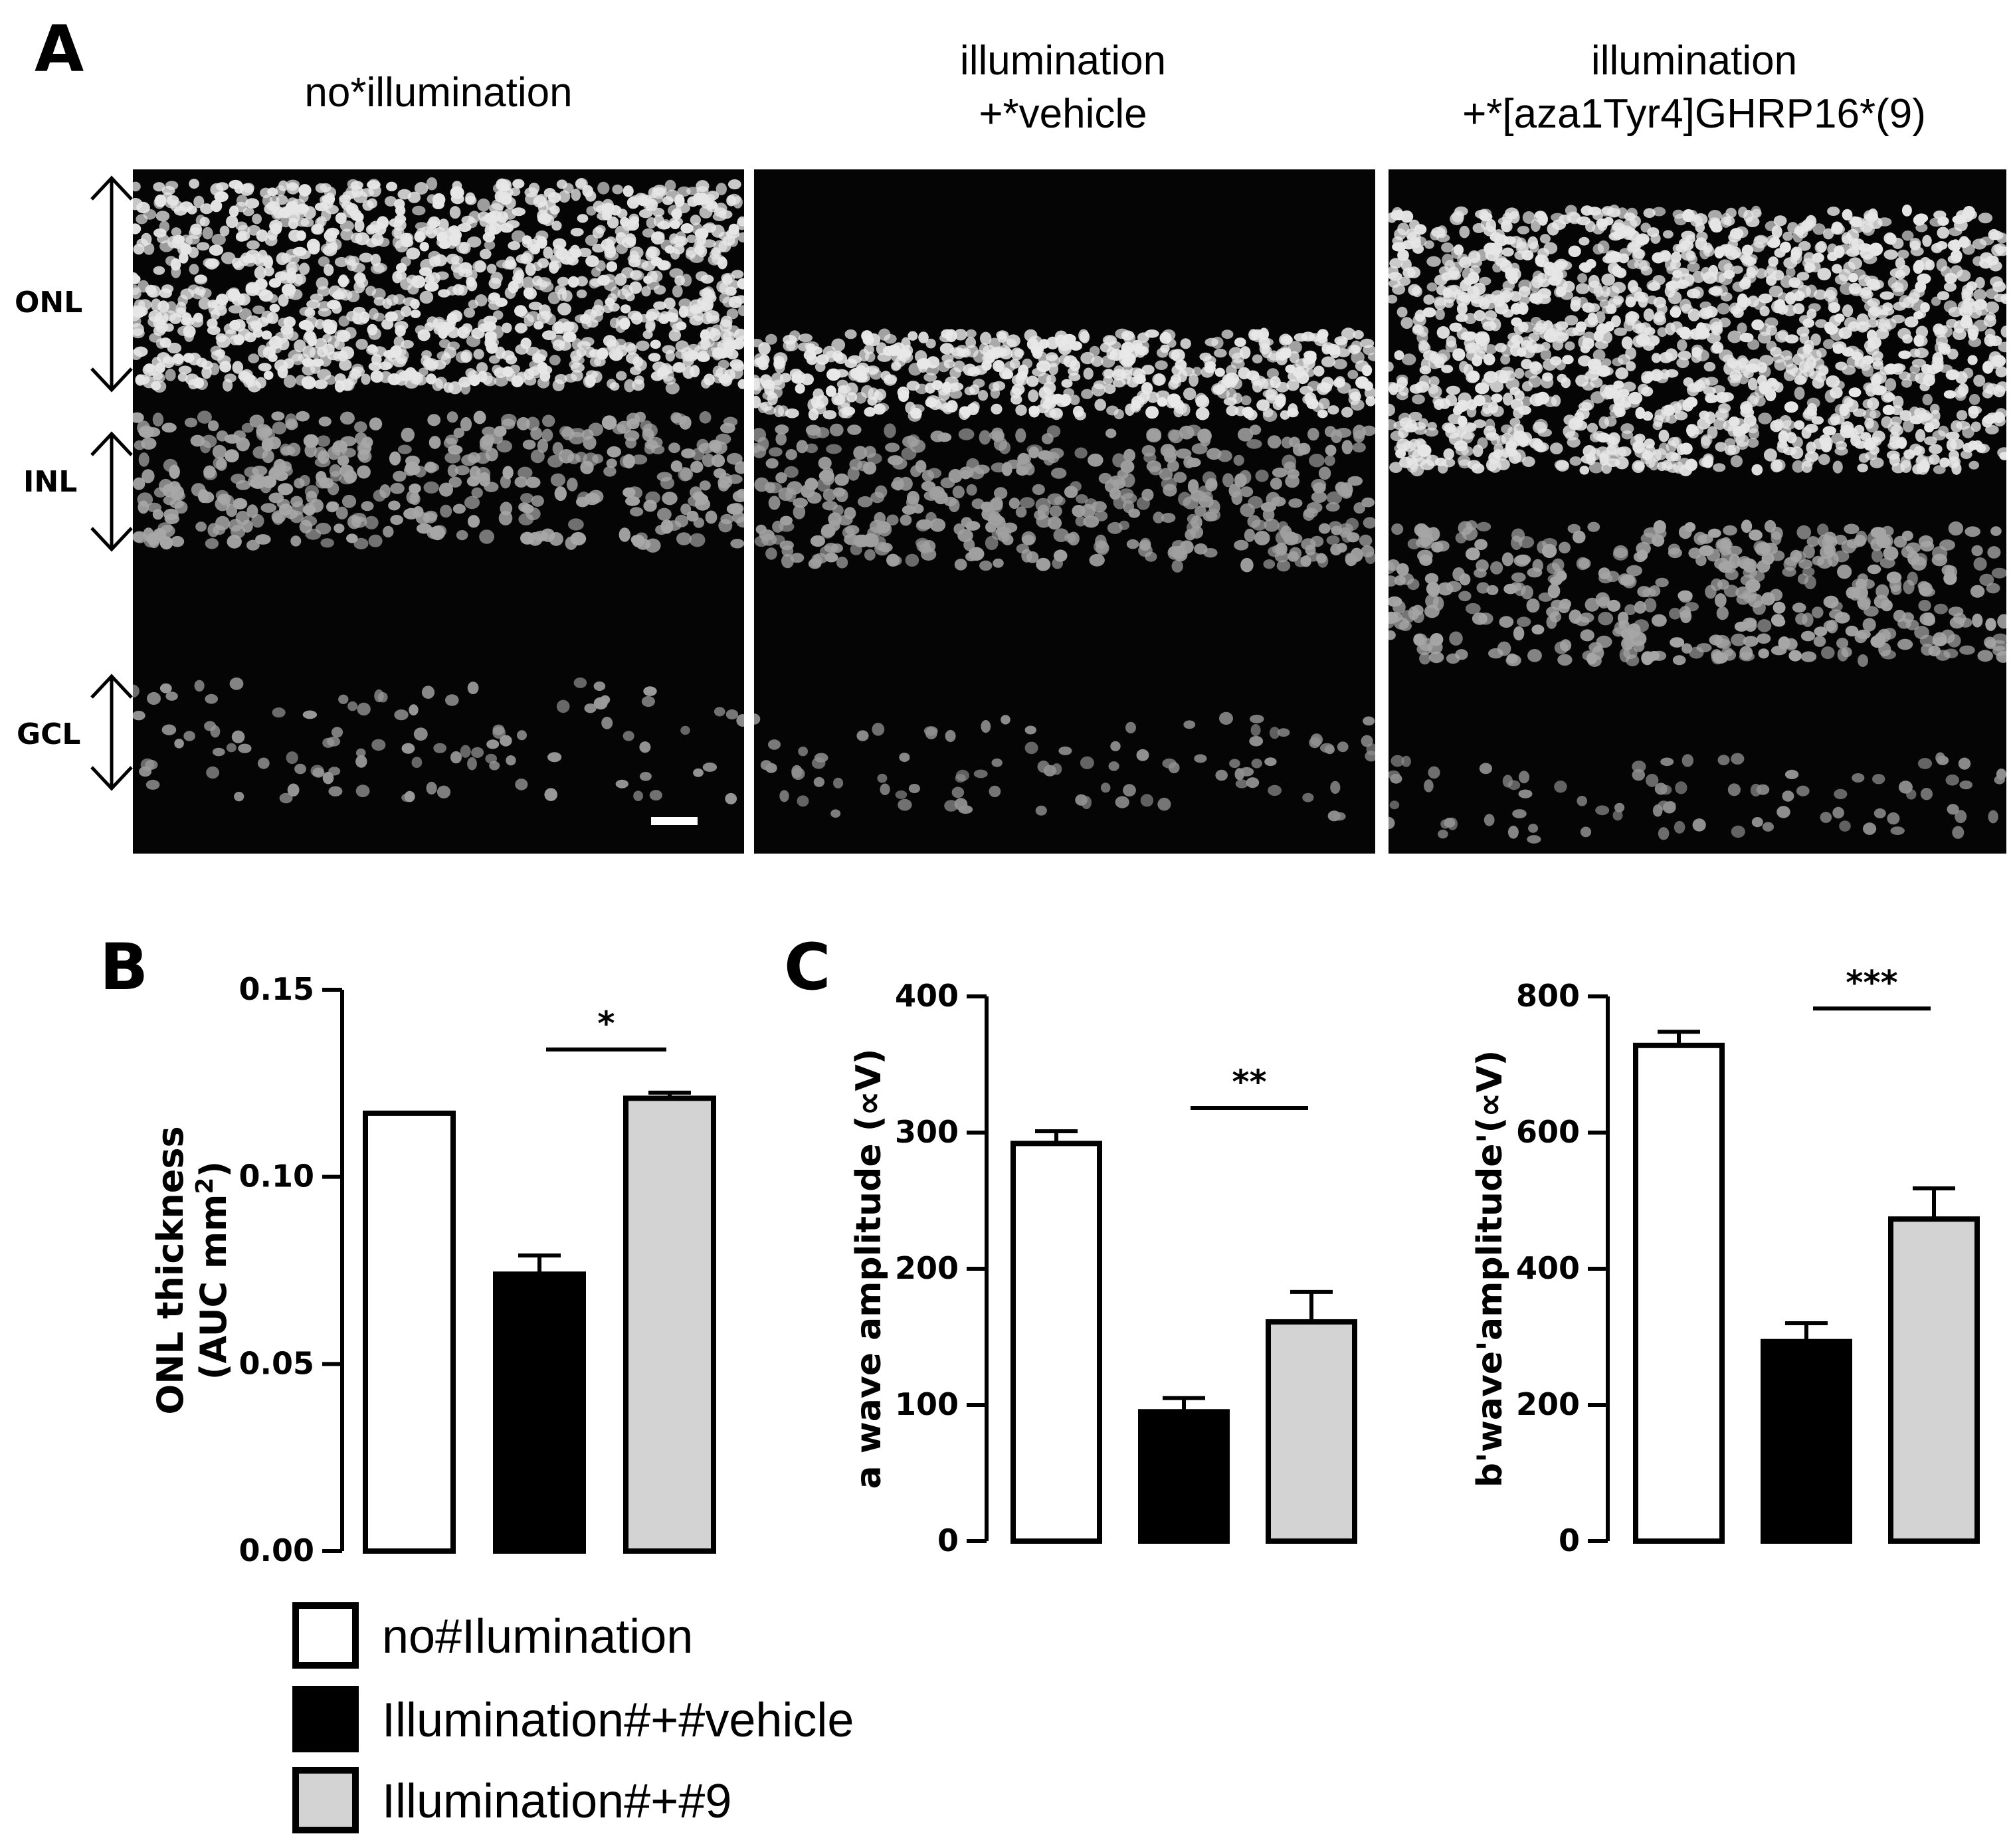 The height and width of the screenshot is (1848, 2015). I want to click on legend-label: Illumination#+#vehicle, so click(618, 1720).